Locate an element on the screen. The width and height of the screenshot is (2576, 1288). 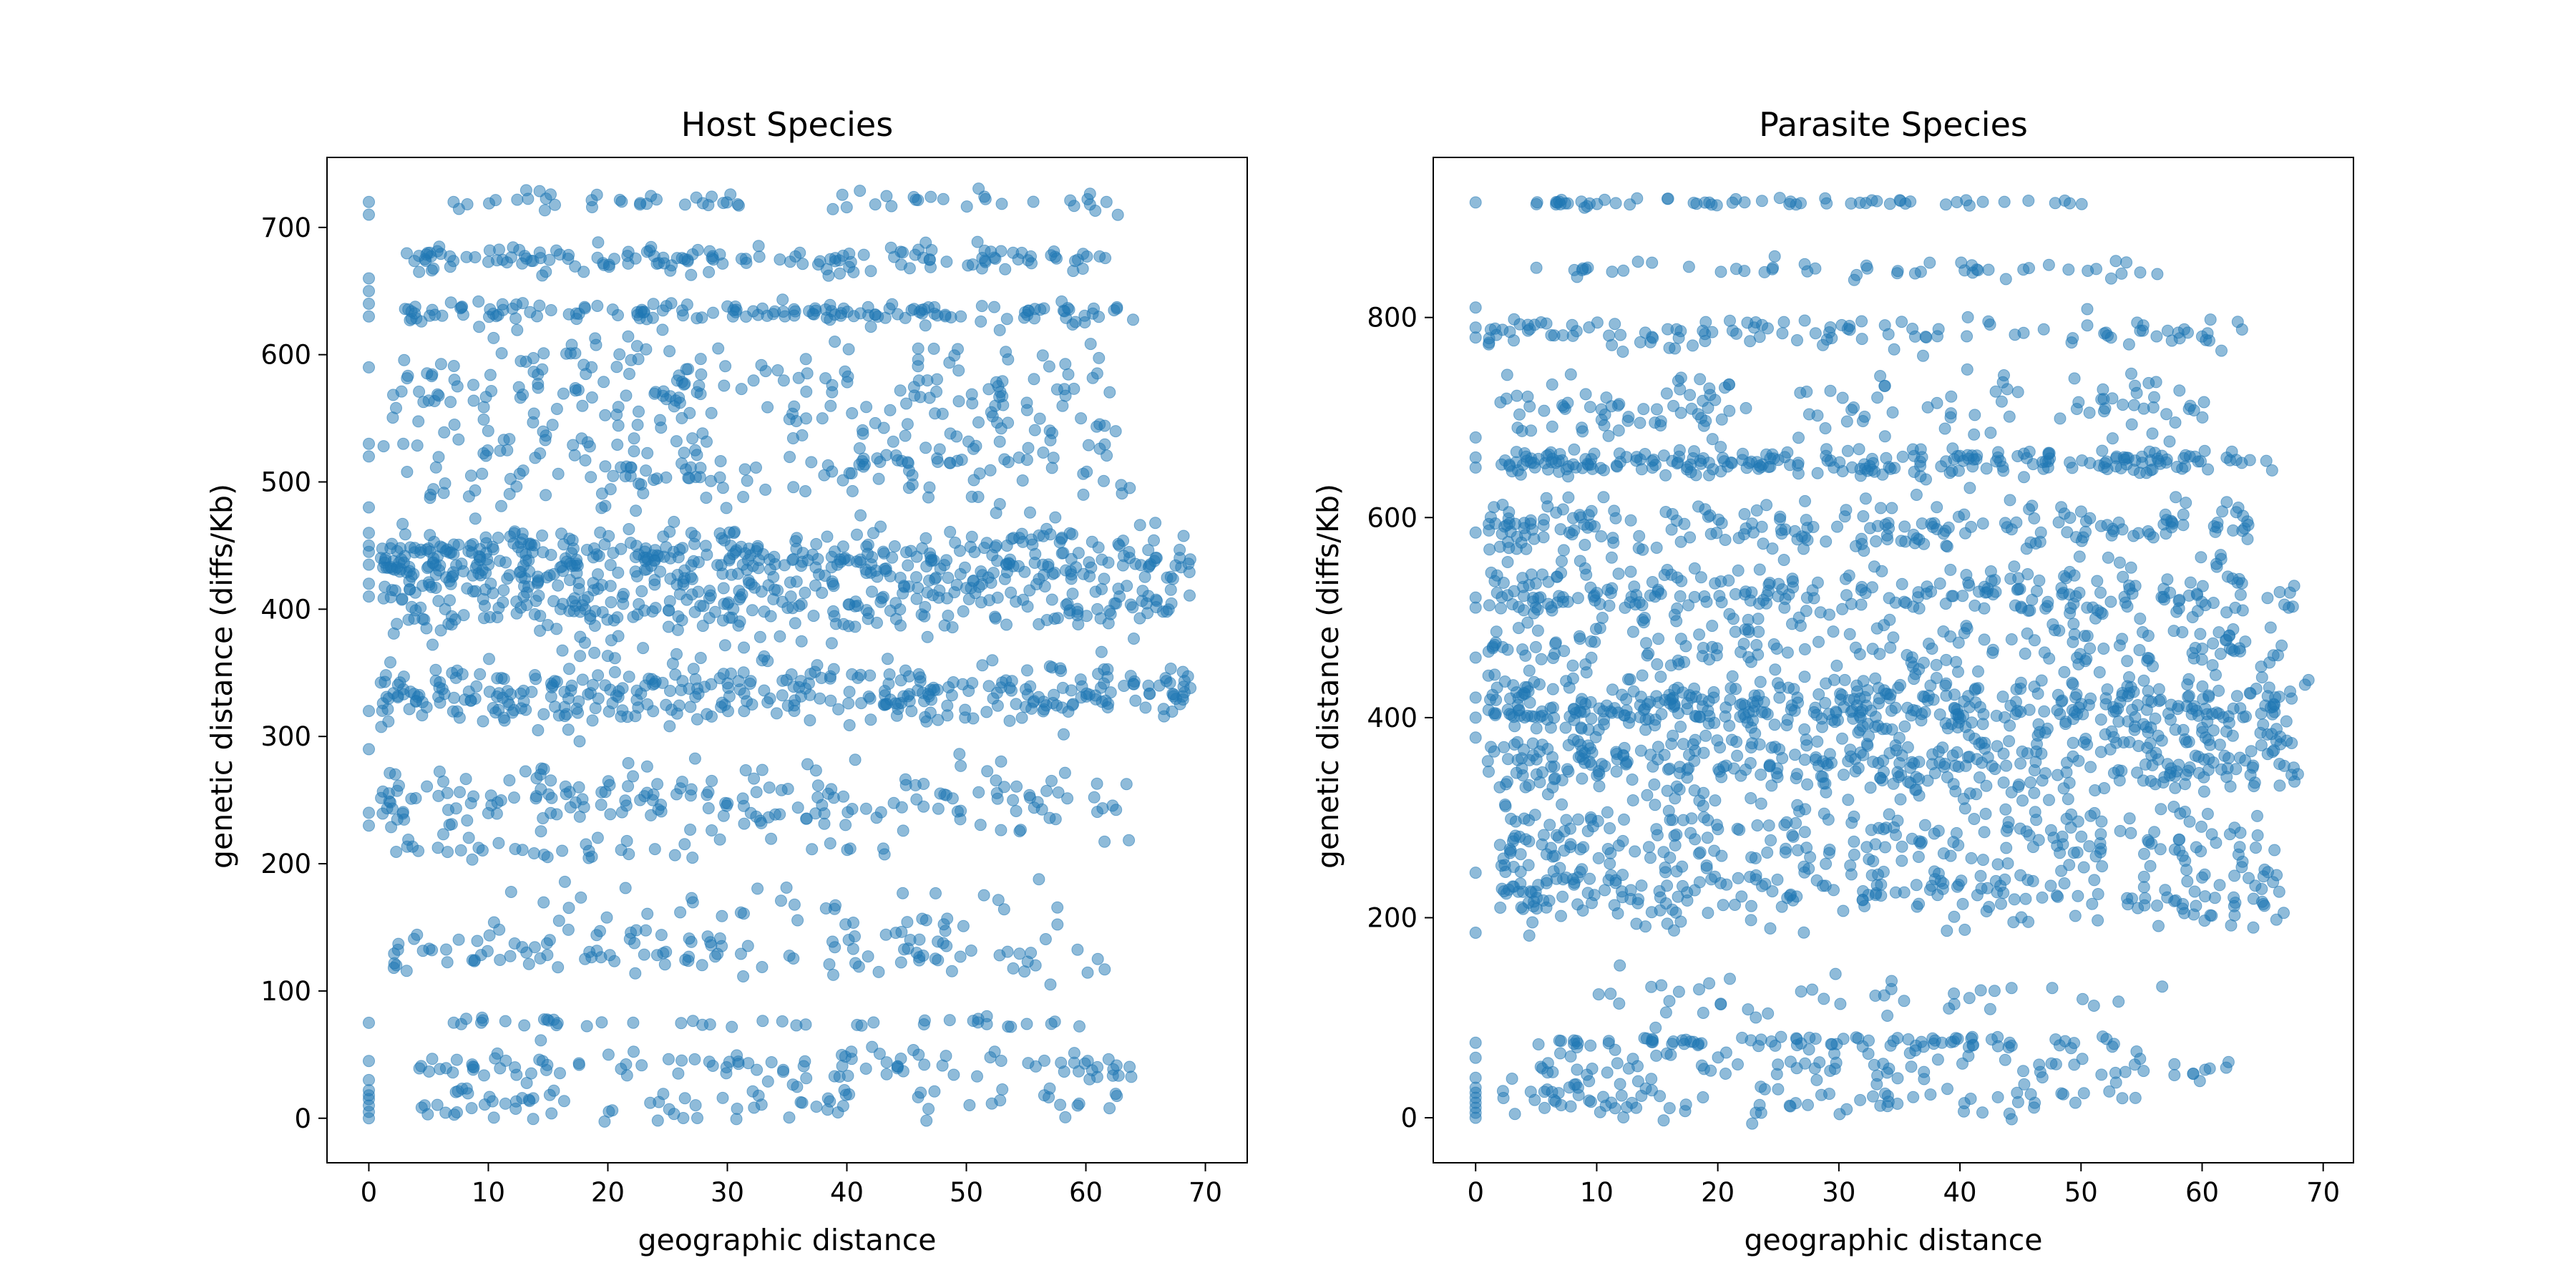
y-tick-label: 500 is located at coordinates (285, 482).